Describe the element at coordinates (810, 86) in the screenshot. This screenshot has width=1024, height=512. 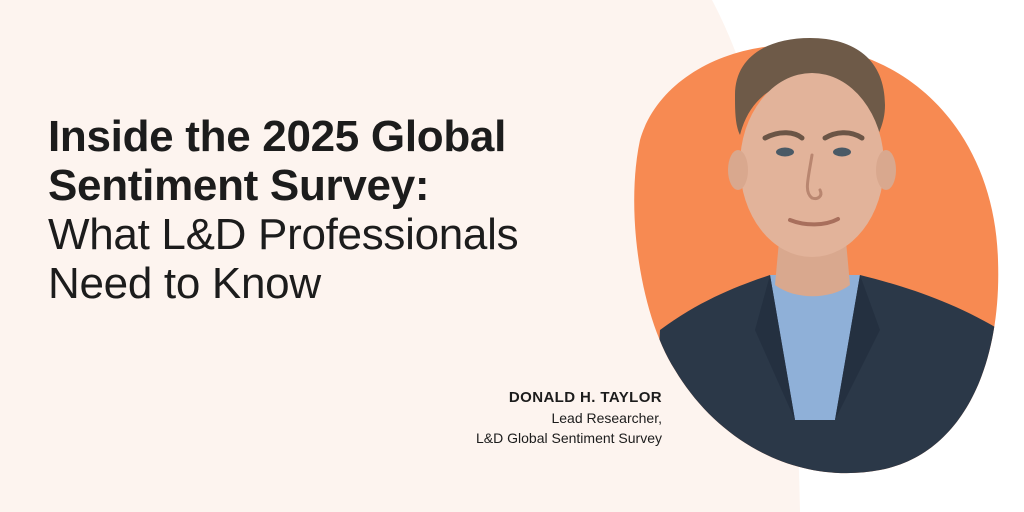
I see `person-portrait-icon` at that location.